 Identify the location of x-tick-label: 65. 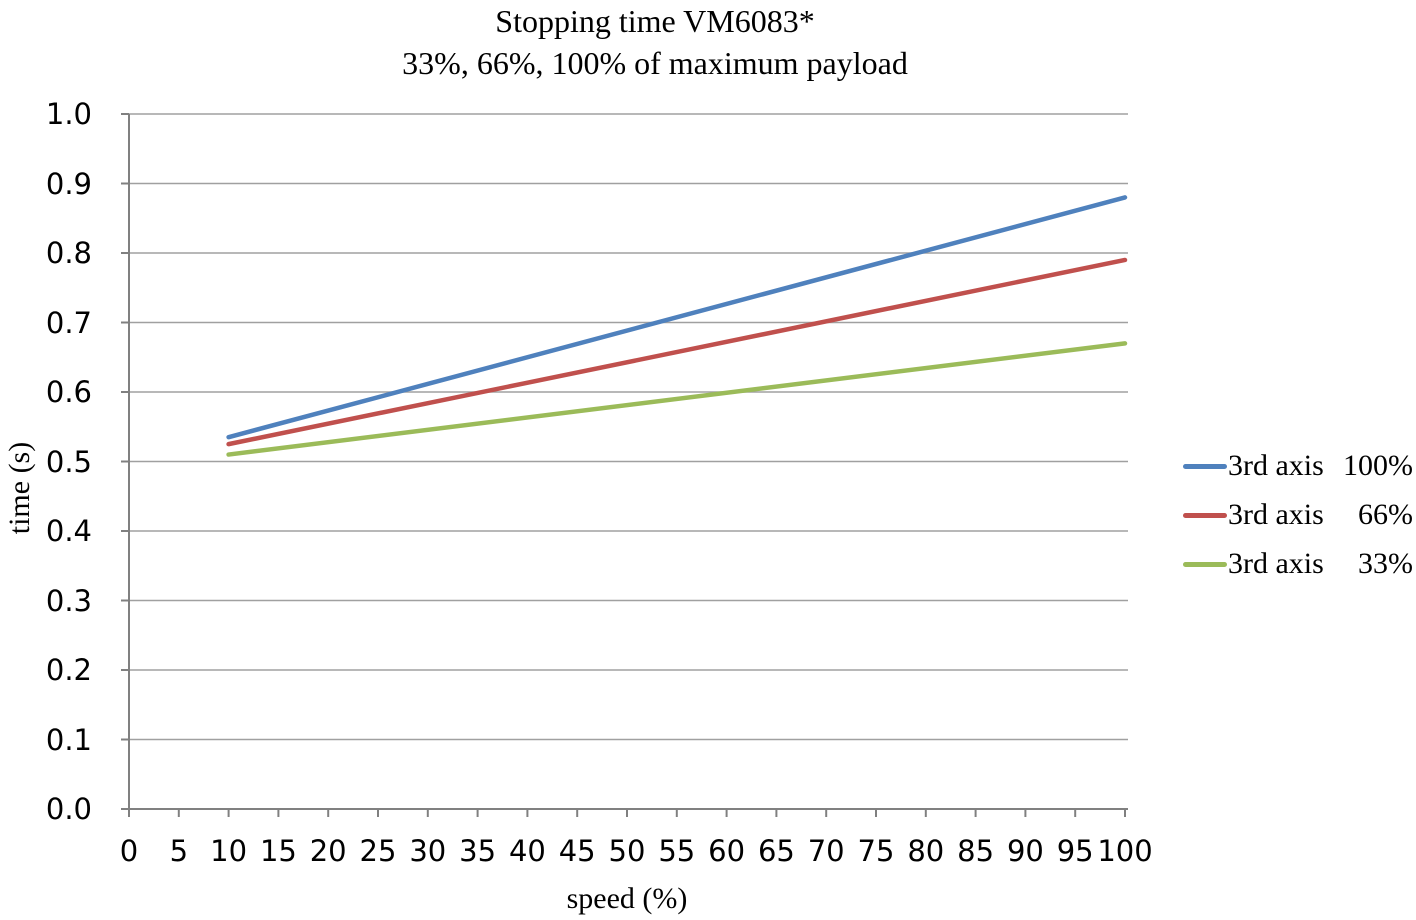
(776, 851).